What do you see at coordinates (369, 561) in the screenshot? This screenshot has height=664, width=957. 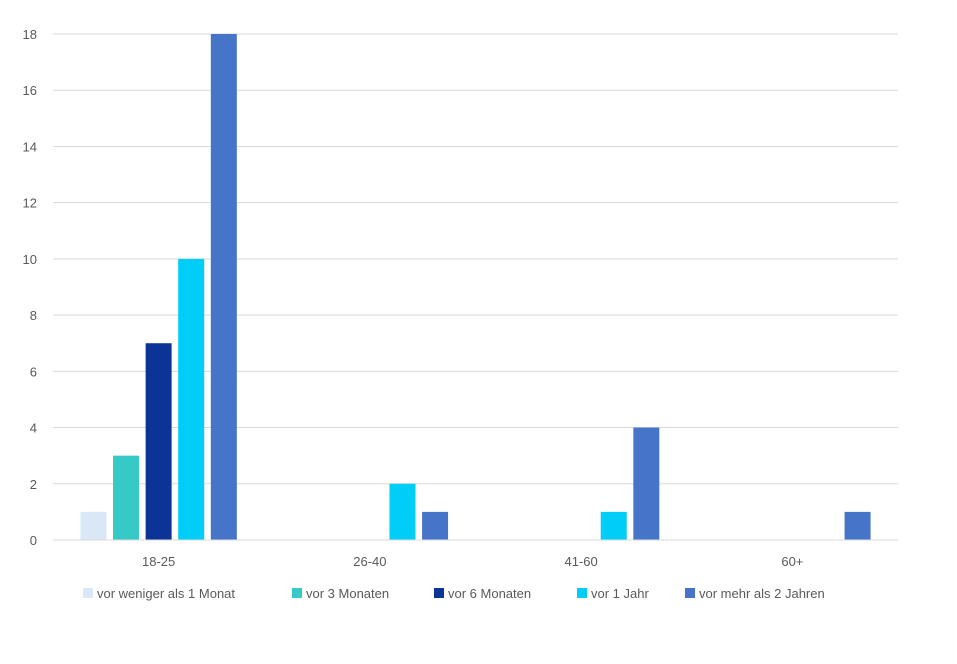 I see `x-tick-label: 26-40` at bounding box center [369, 561].